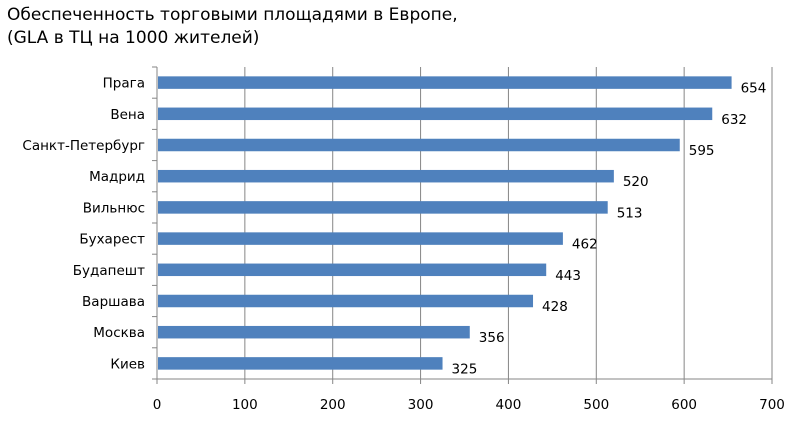 The image size is (811, 422). What do you see at coordinates (127, 115) in the screenshot?
I see `category-label: Вена` at bounding box center [127, 115].